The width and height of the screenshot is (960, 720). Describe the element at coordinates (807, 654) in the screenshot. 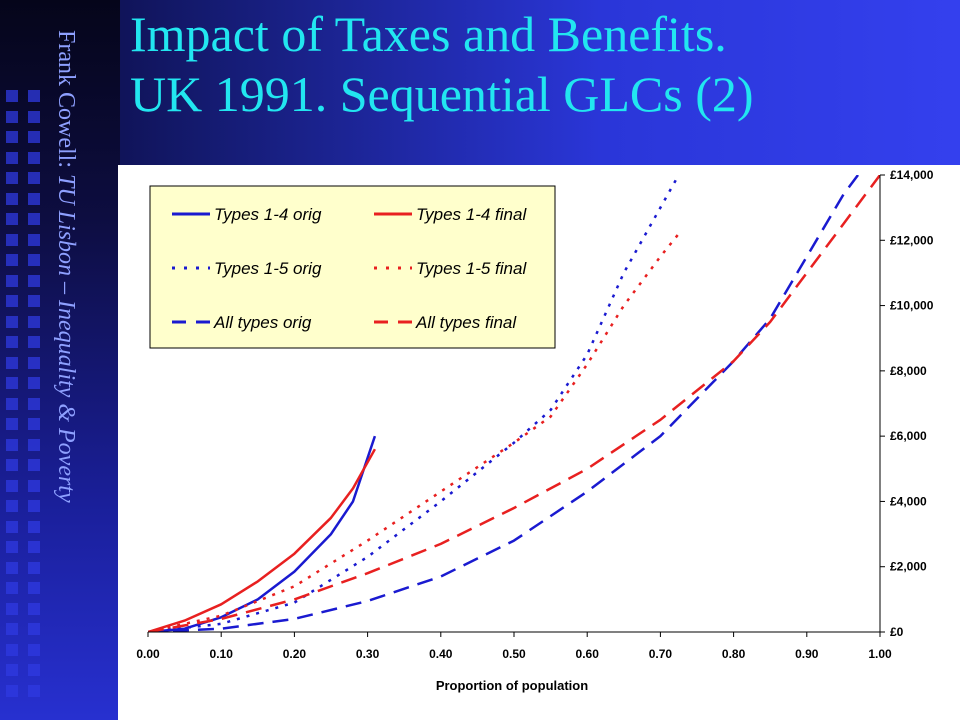

I see `x-tick-label: 0.90` at that location.